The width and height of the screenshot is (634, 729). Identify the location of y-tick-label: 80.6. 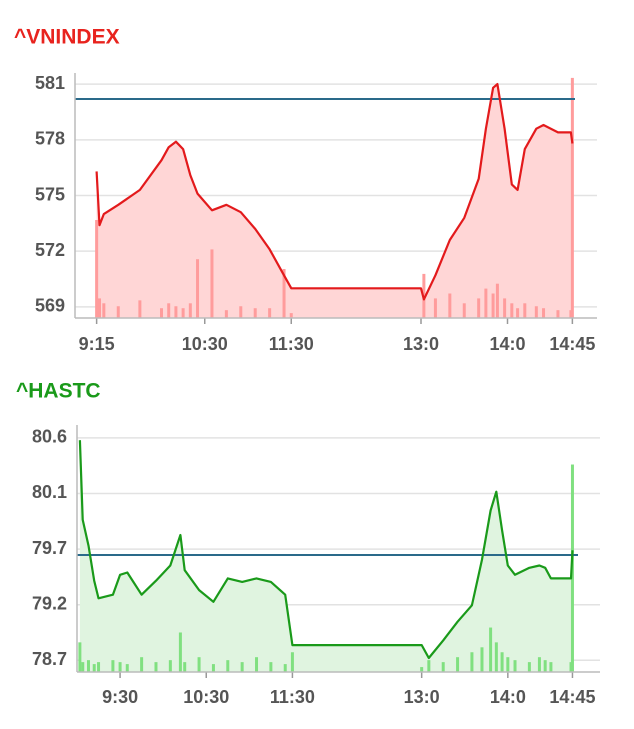
(49, 437).